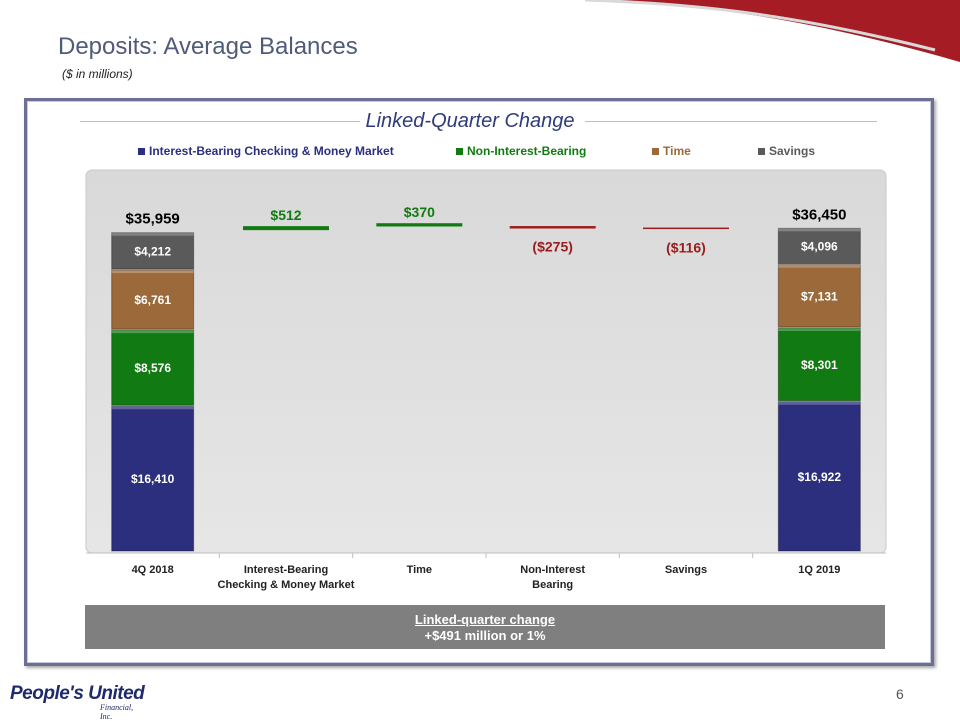 The width and height of the screenshot is (960, 721). I want to click on legend-item-savings: Savings, so click(786, 151).